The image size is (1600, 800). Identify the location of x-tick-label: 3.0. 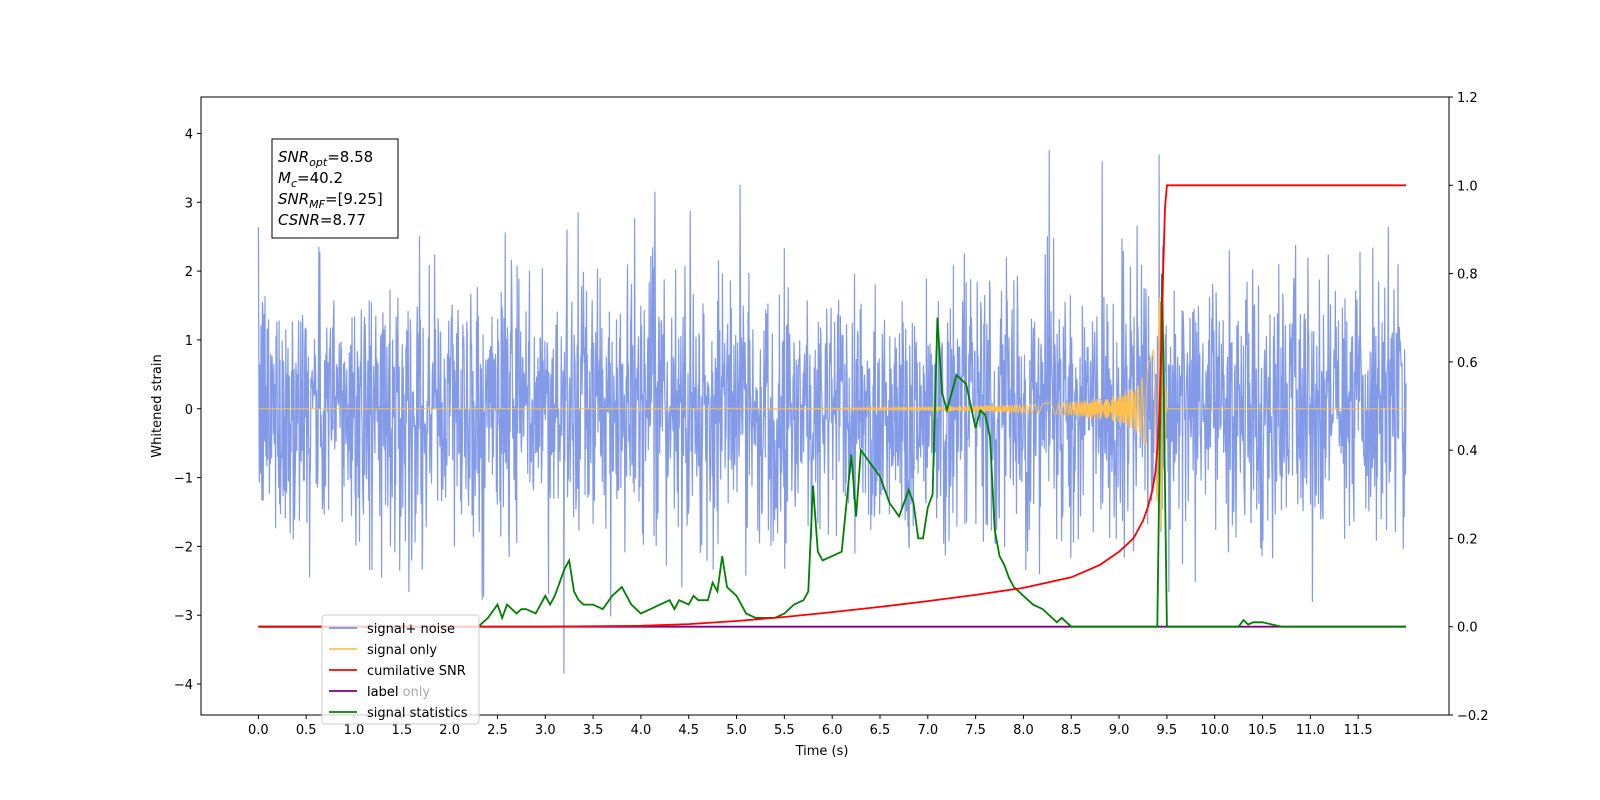
(545, 730).